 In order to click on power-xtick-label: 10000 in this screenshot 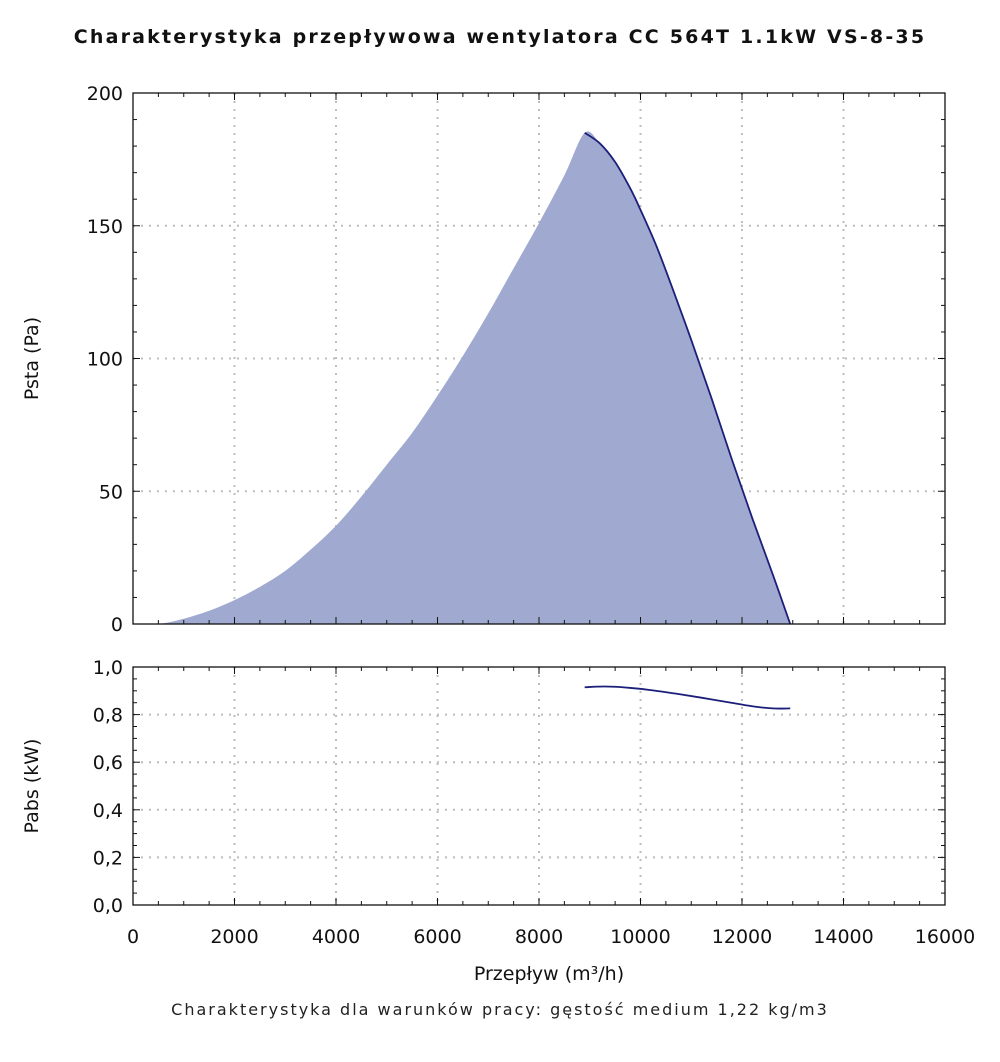, I will do `click(640, 937)`.